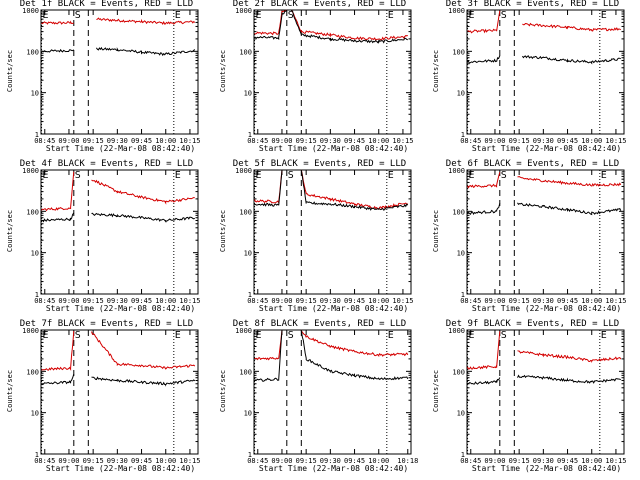 Image resolution: width=640 pixels, height=480 pixels. Describe the element at coordinates (106, 324) in the screenshot. I see `chart-title: Det 7f BLACK = Events, RED = LLD` at that location.